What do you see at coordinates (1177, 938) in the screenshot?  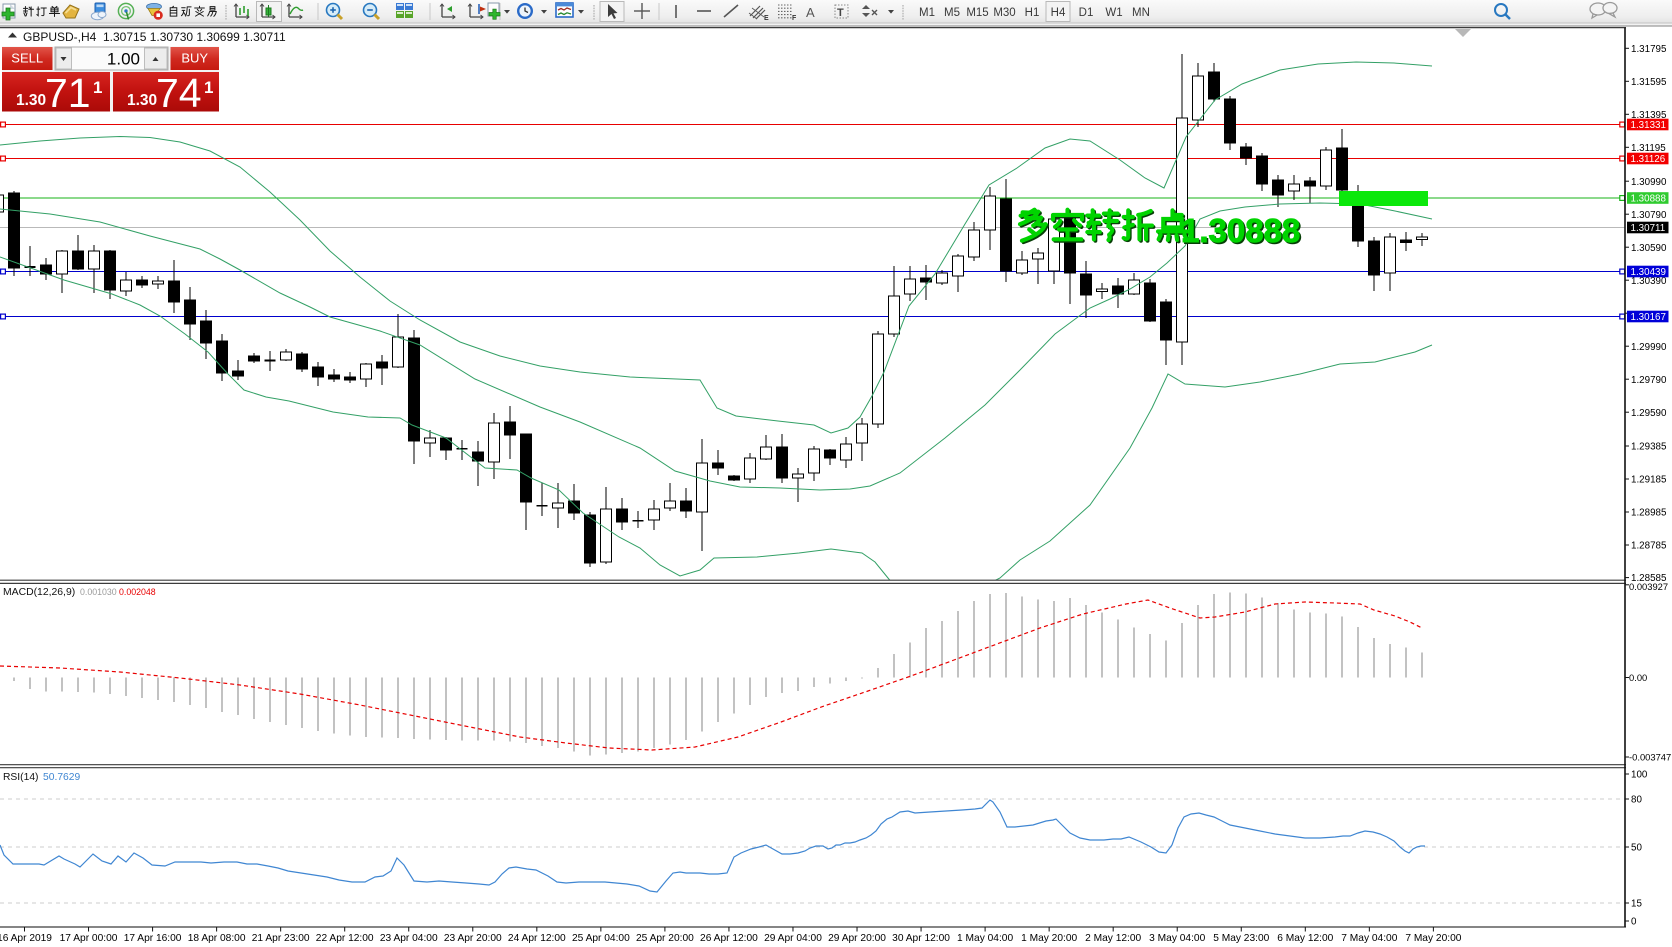 I see `svg-text: 3 May 04:00` at bounding box center [1177, 938].